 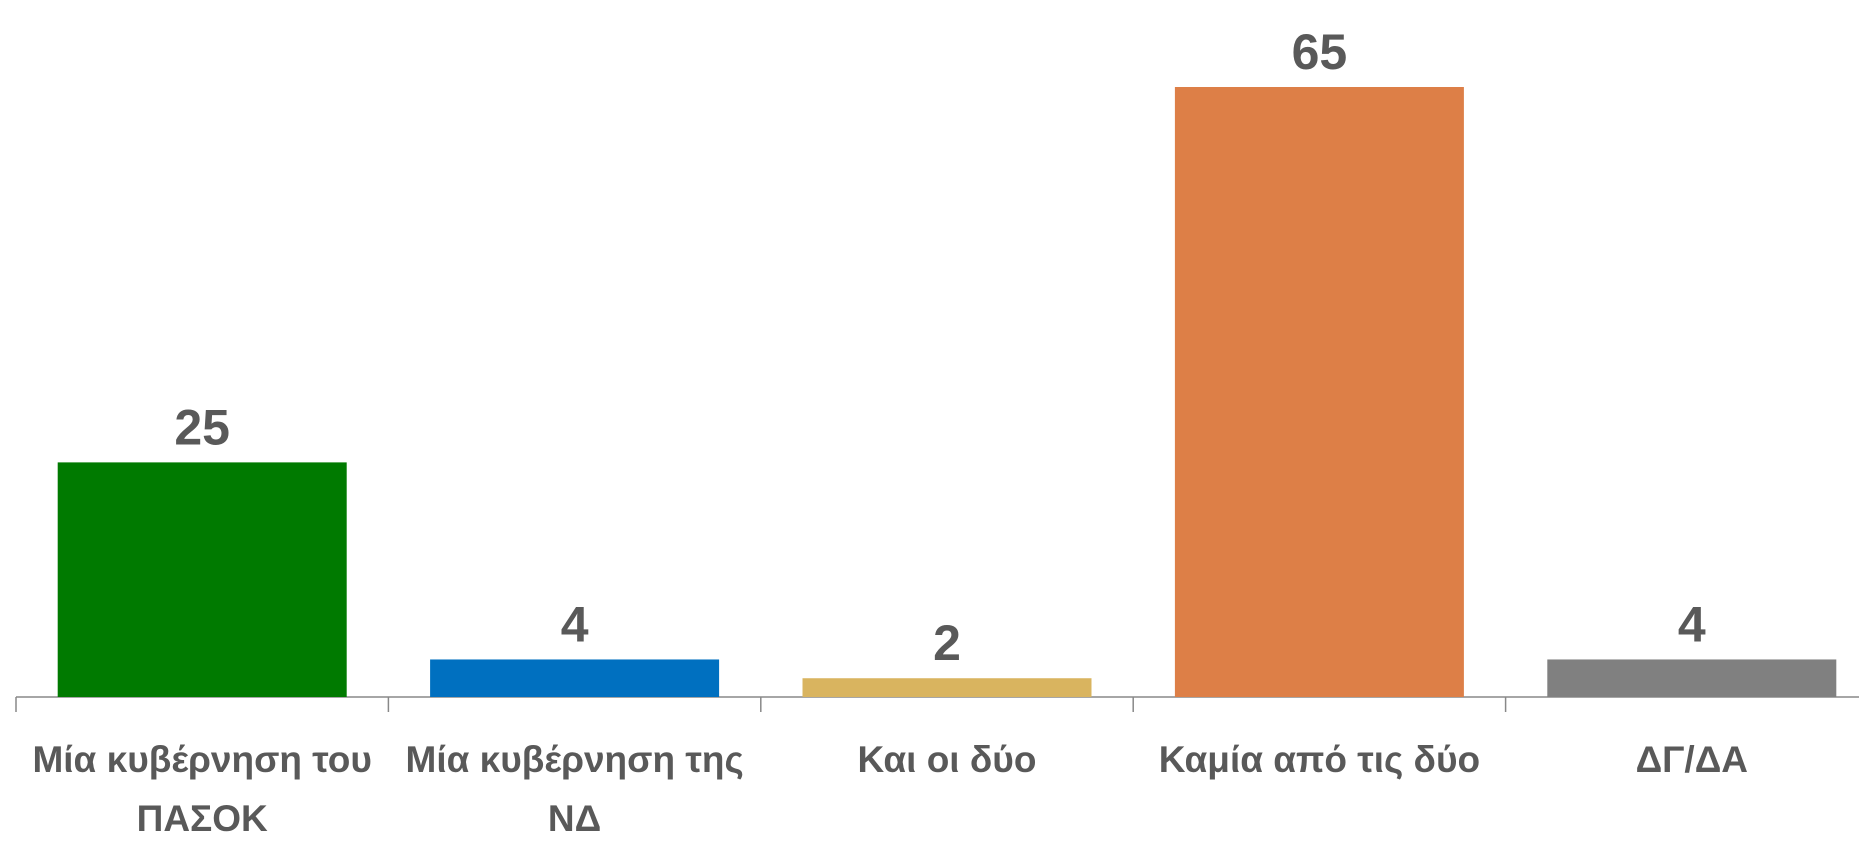 What do you see at coordinates (947, 643) in the screenshot?
I see `data-label: 2` at bounding box center [947, 643].